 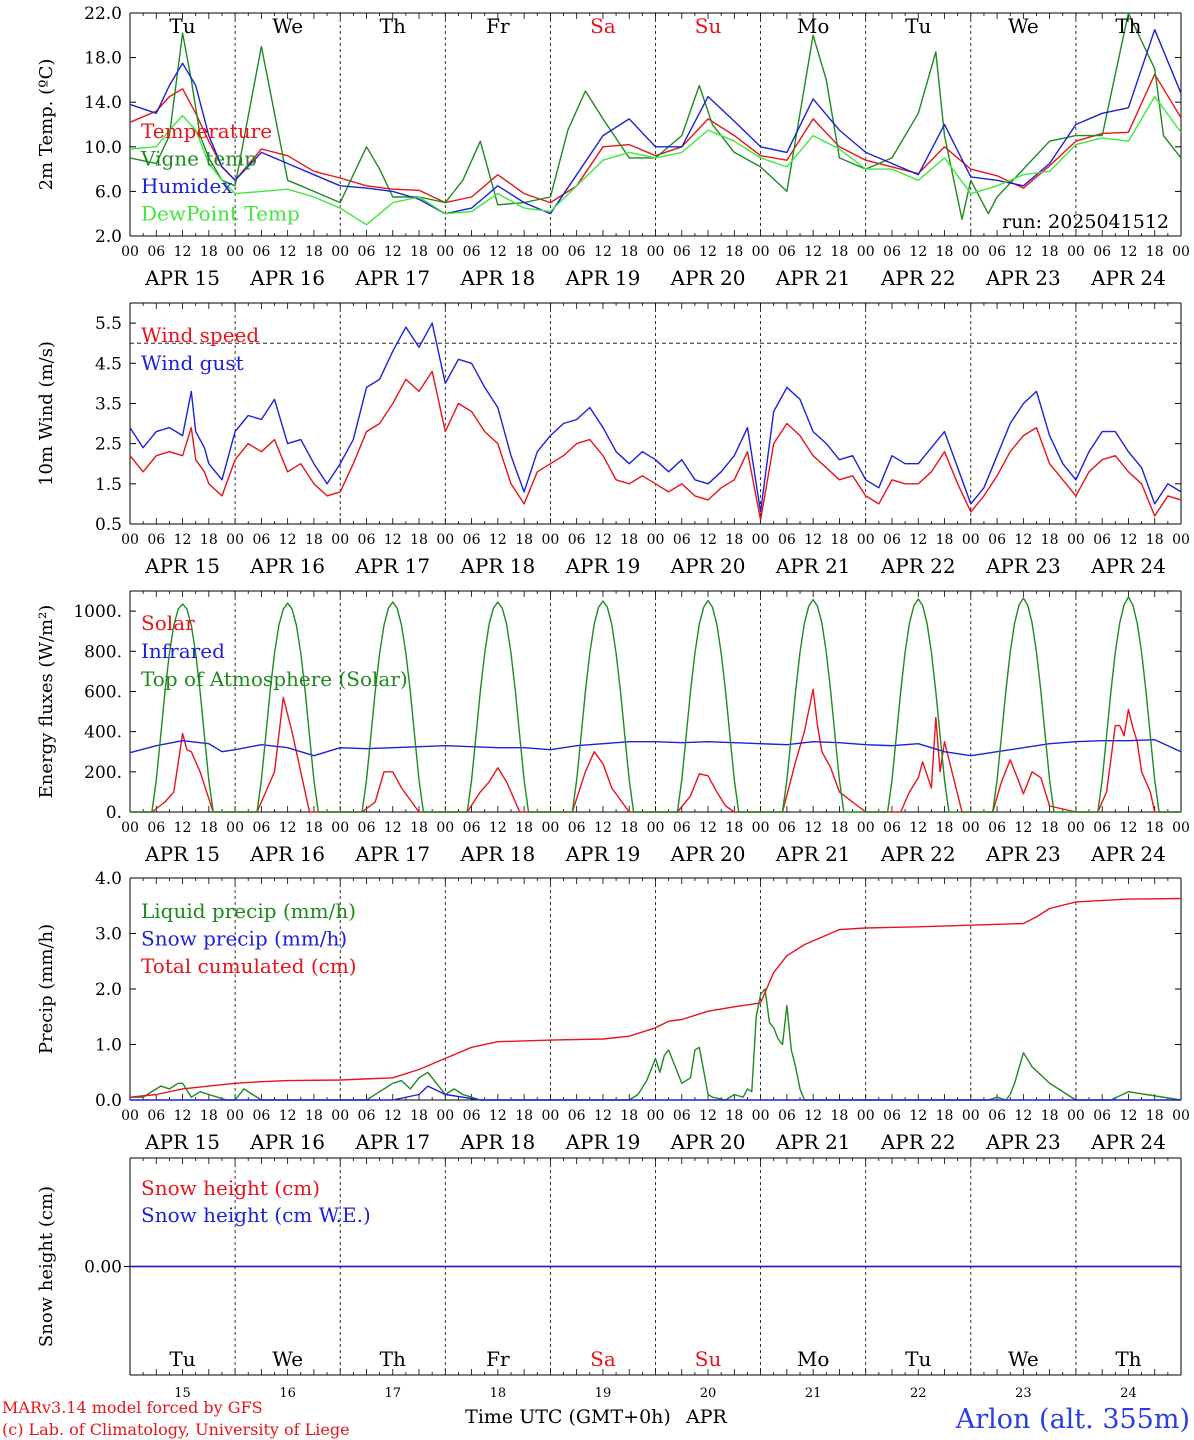 What do you see at coordinates (497, 278) in the screenshot?
I see `date-label: APR 18` at bounding box center [497, 278].